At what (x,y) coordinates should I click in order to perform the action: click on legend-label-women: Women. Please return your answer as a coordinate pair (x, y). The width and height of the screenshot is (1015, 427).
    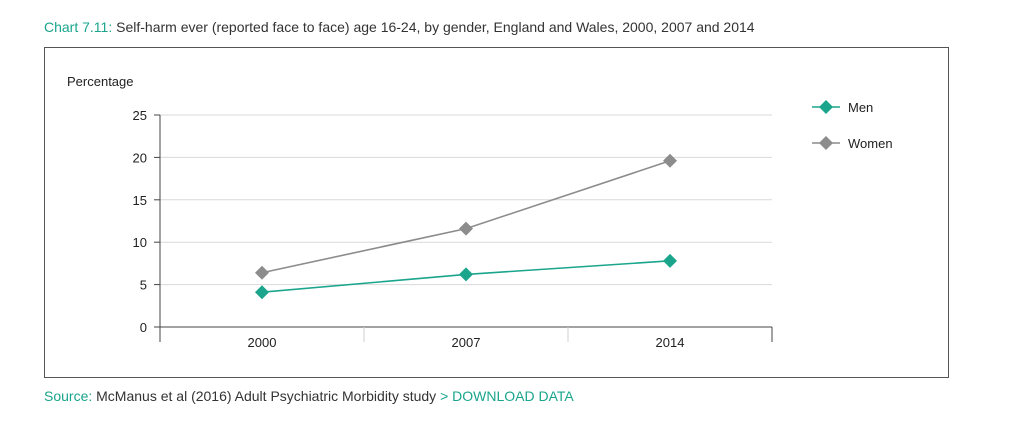
    Looking at the image, I should click on (870, 143).